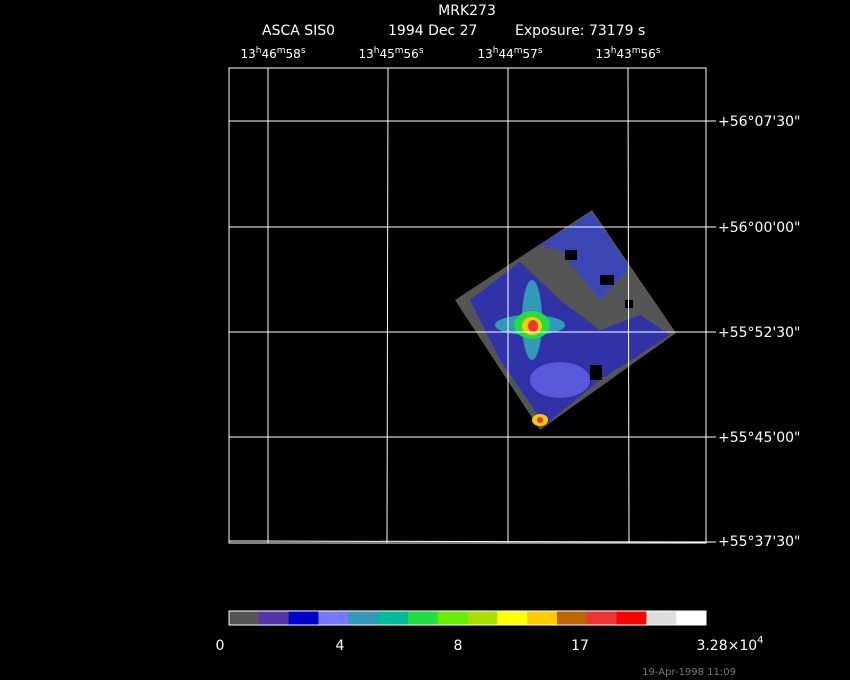 The image size is (850, 680). Describe the element at coordinates (726, 646) in the screenshot. I see `colorbar-label-base: 3.28×10` at that location.